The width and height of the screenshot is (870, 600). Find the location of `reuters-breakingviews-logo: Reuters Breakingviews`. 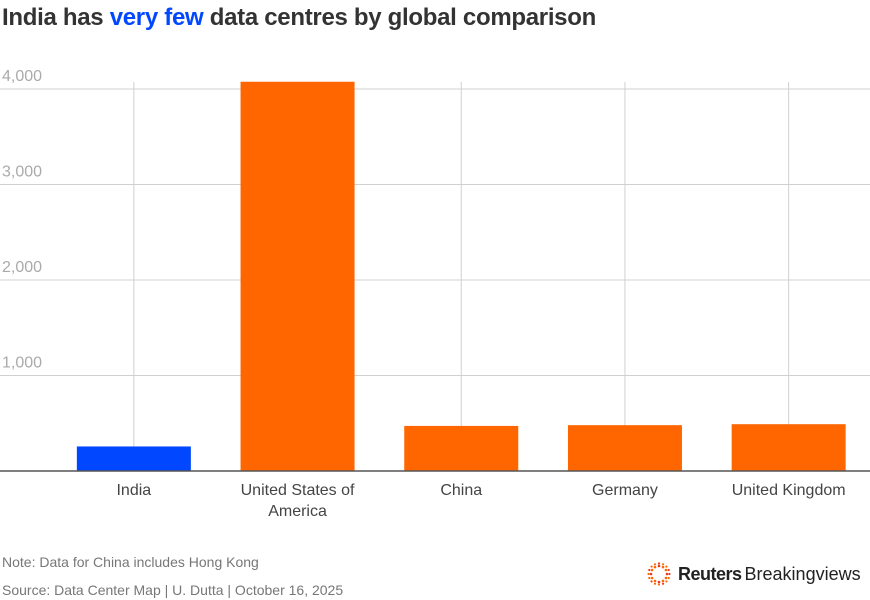

reuters-breakingviews-logo: Reuters Breakingviews is located at coordinates (753, 574).